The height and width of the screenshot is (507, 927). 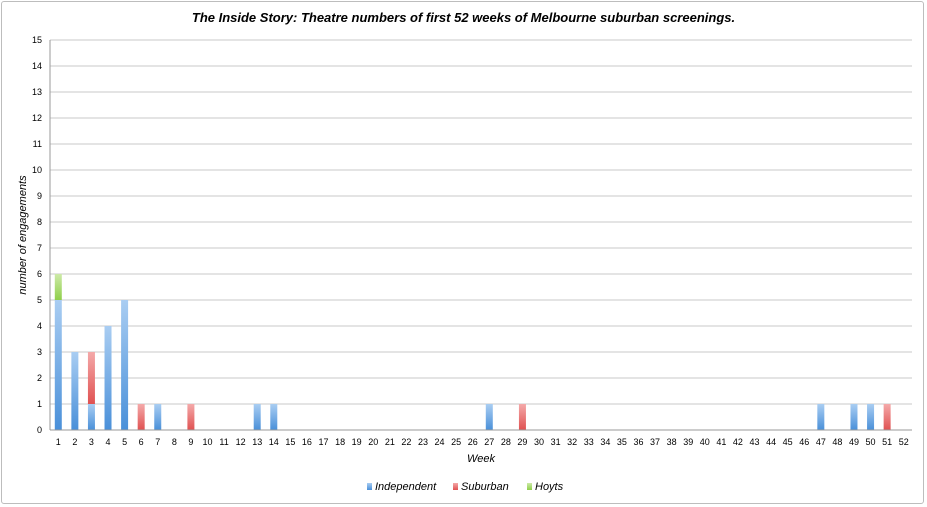 I want to click on x-tick-label: 6, so click(x=141, y=442).